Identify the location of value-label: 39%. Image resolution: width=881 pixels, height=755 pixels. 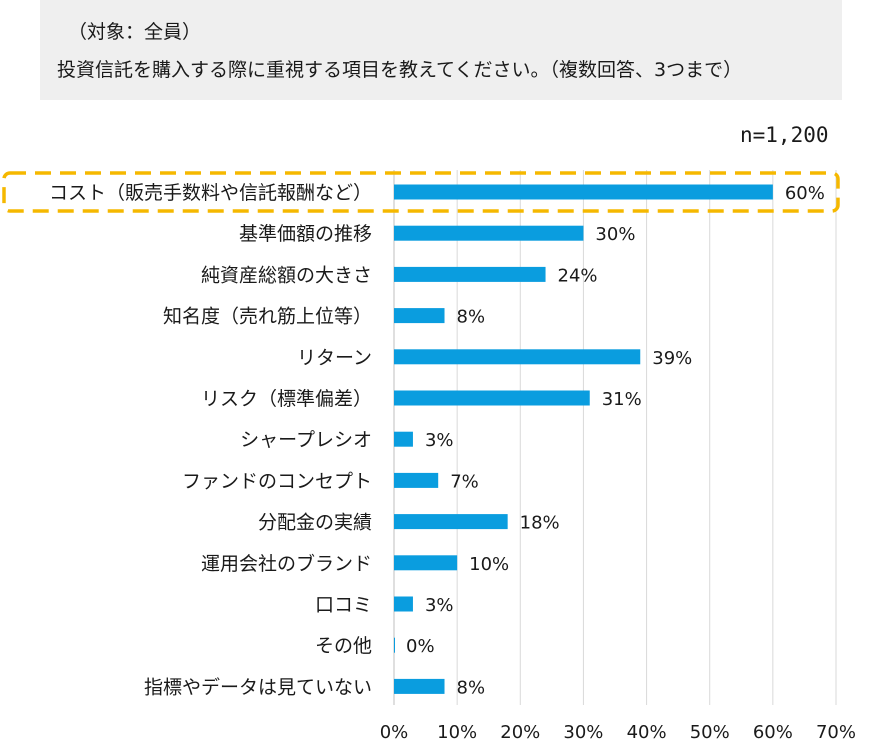
(672, 358).